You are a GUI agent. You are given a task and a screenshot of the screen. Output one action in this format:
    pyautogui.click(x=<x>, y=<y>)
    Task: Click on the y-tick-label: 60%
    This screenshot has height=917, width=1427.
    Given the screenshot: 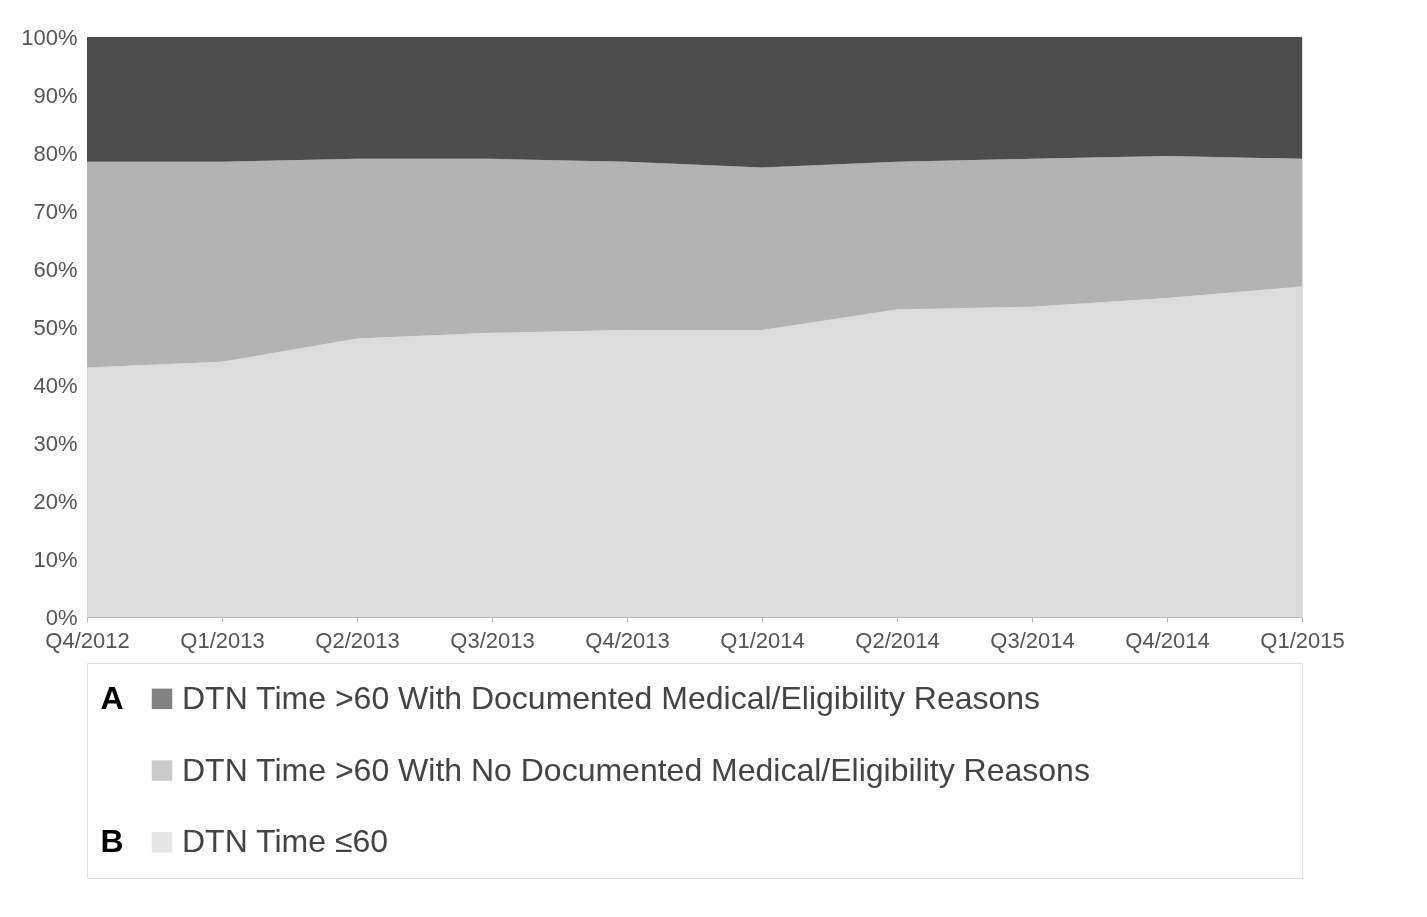 What is the action you would take?
    pyautogui.click(x=55, y=269)
    